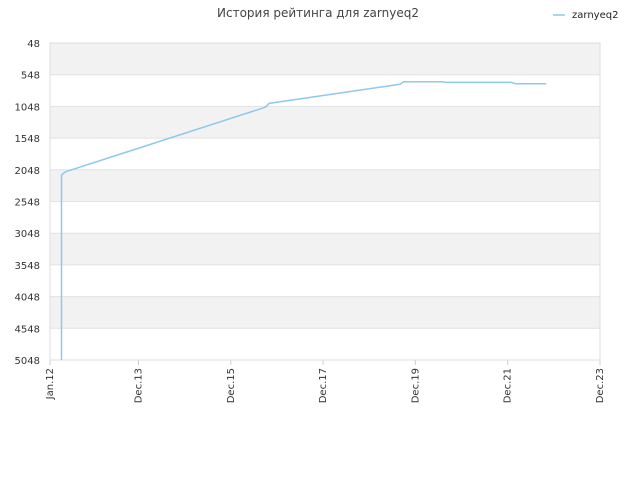  Describe the element at coordinates (27, 329) in the screenshot. I see `y-tick-label: 4548` at that location.